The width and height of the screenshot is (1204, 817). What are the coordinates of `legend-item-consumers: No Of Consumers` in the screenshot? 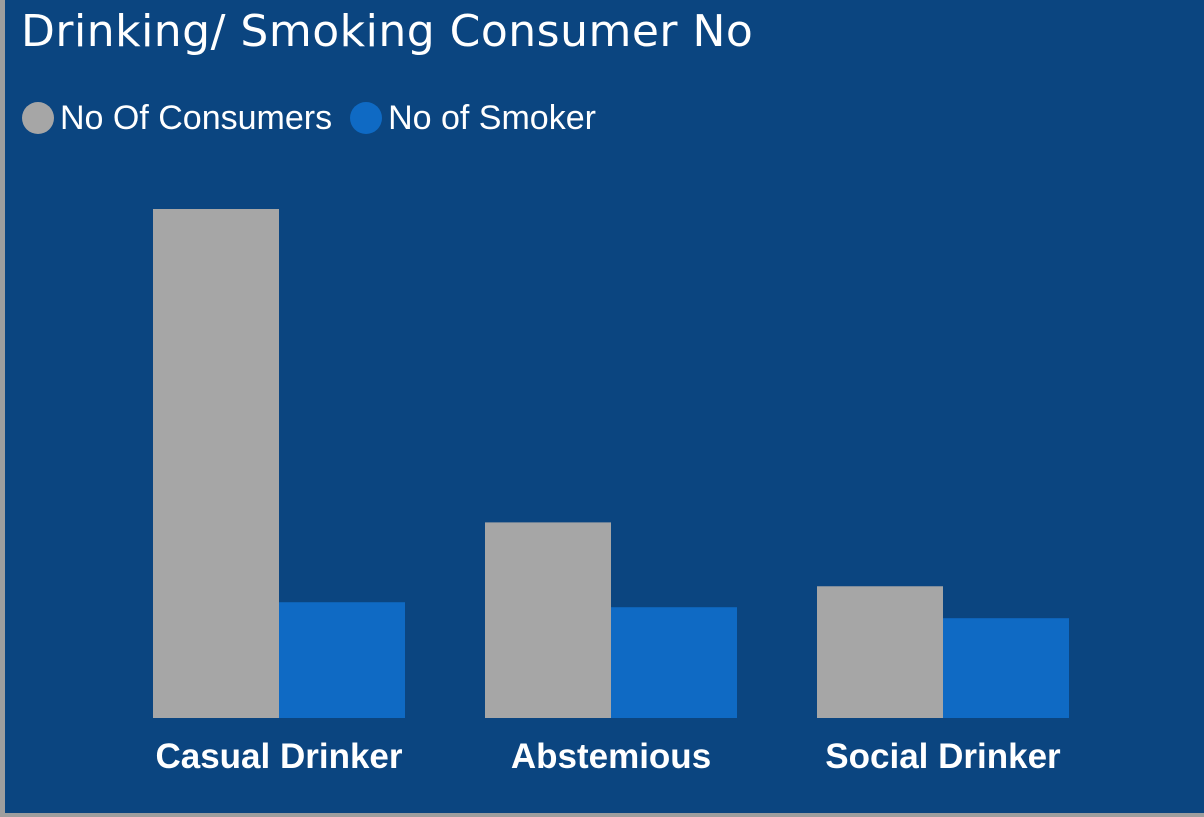 It's located at (177, 118).